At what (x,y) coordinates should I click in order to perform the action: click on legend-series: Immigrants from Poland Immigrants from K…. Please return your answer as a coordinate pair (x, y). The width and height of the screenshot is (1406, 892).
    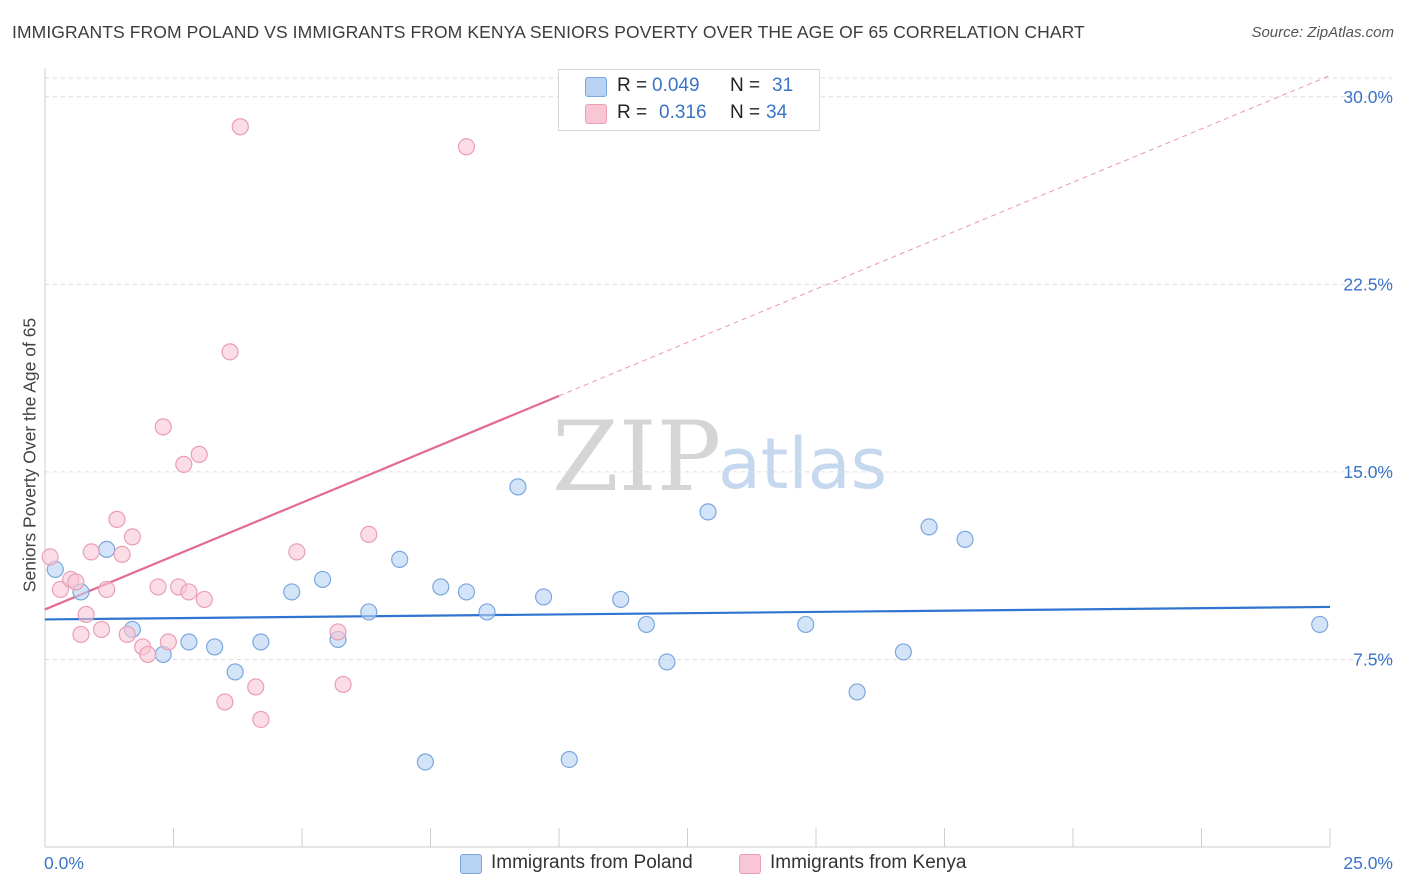
    Looking at the image, I should click on (703, 865).